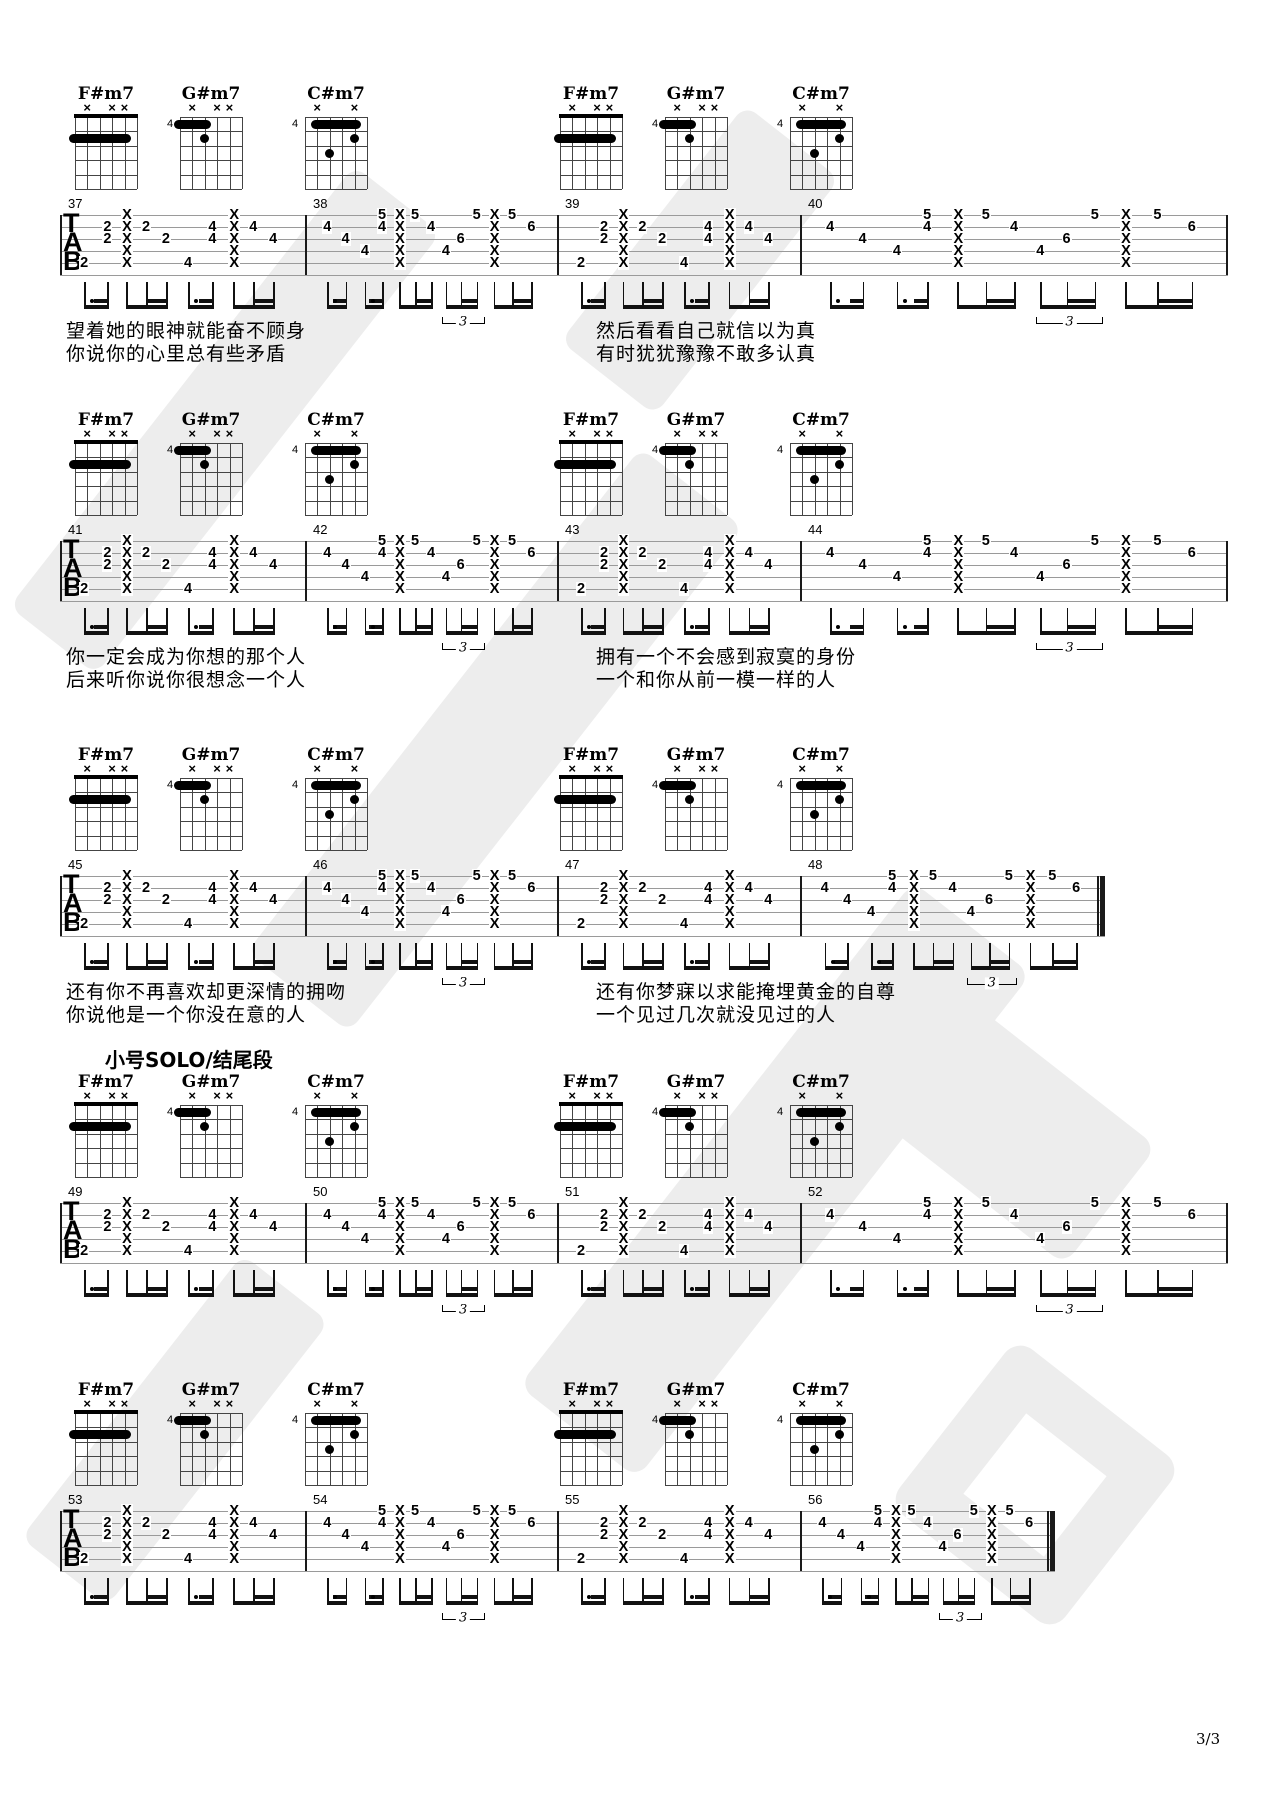 This screenshot has height=1810, width=1280. Describe the element at coordinates (75, 1191) in the screenshot. I see `measure-number: 49` at that location.